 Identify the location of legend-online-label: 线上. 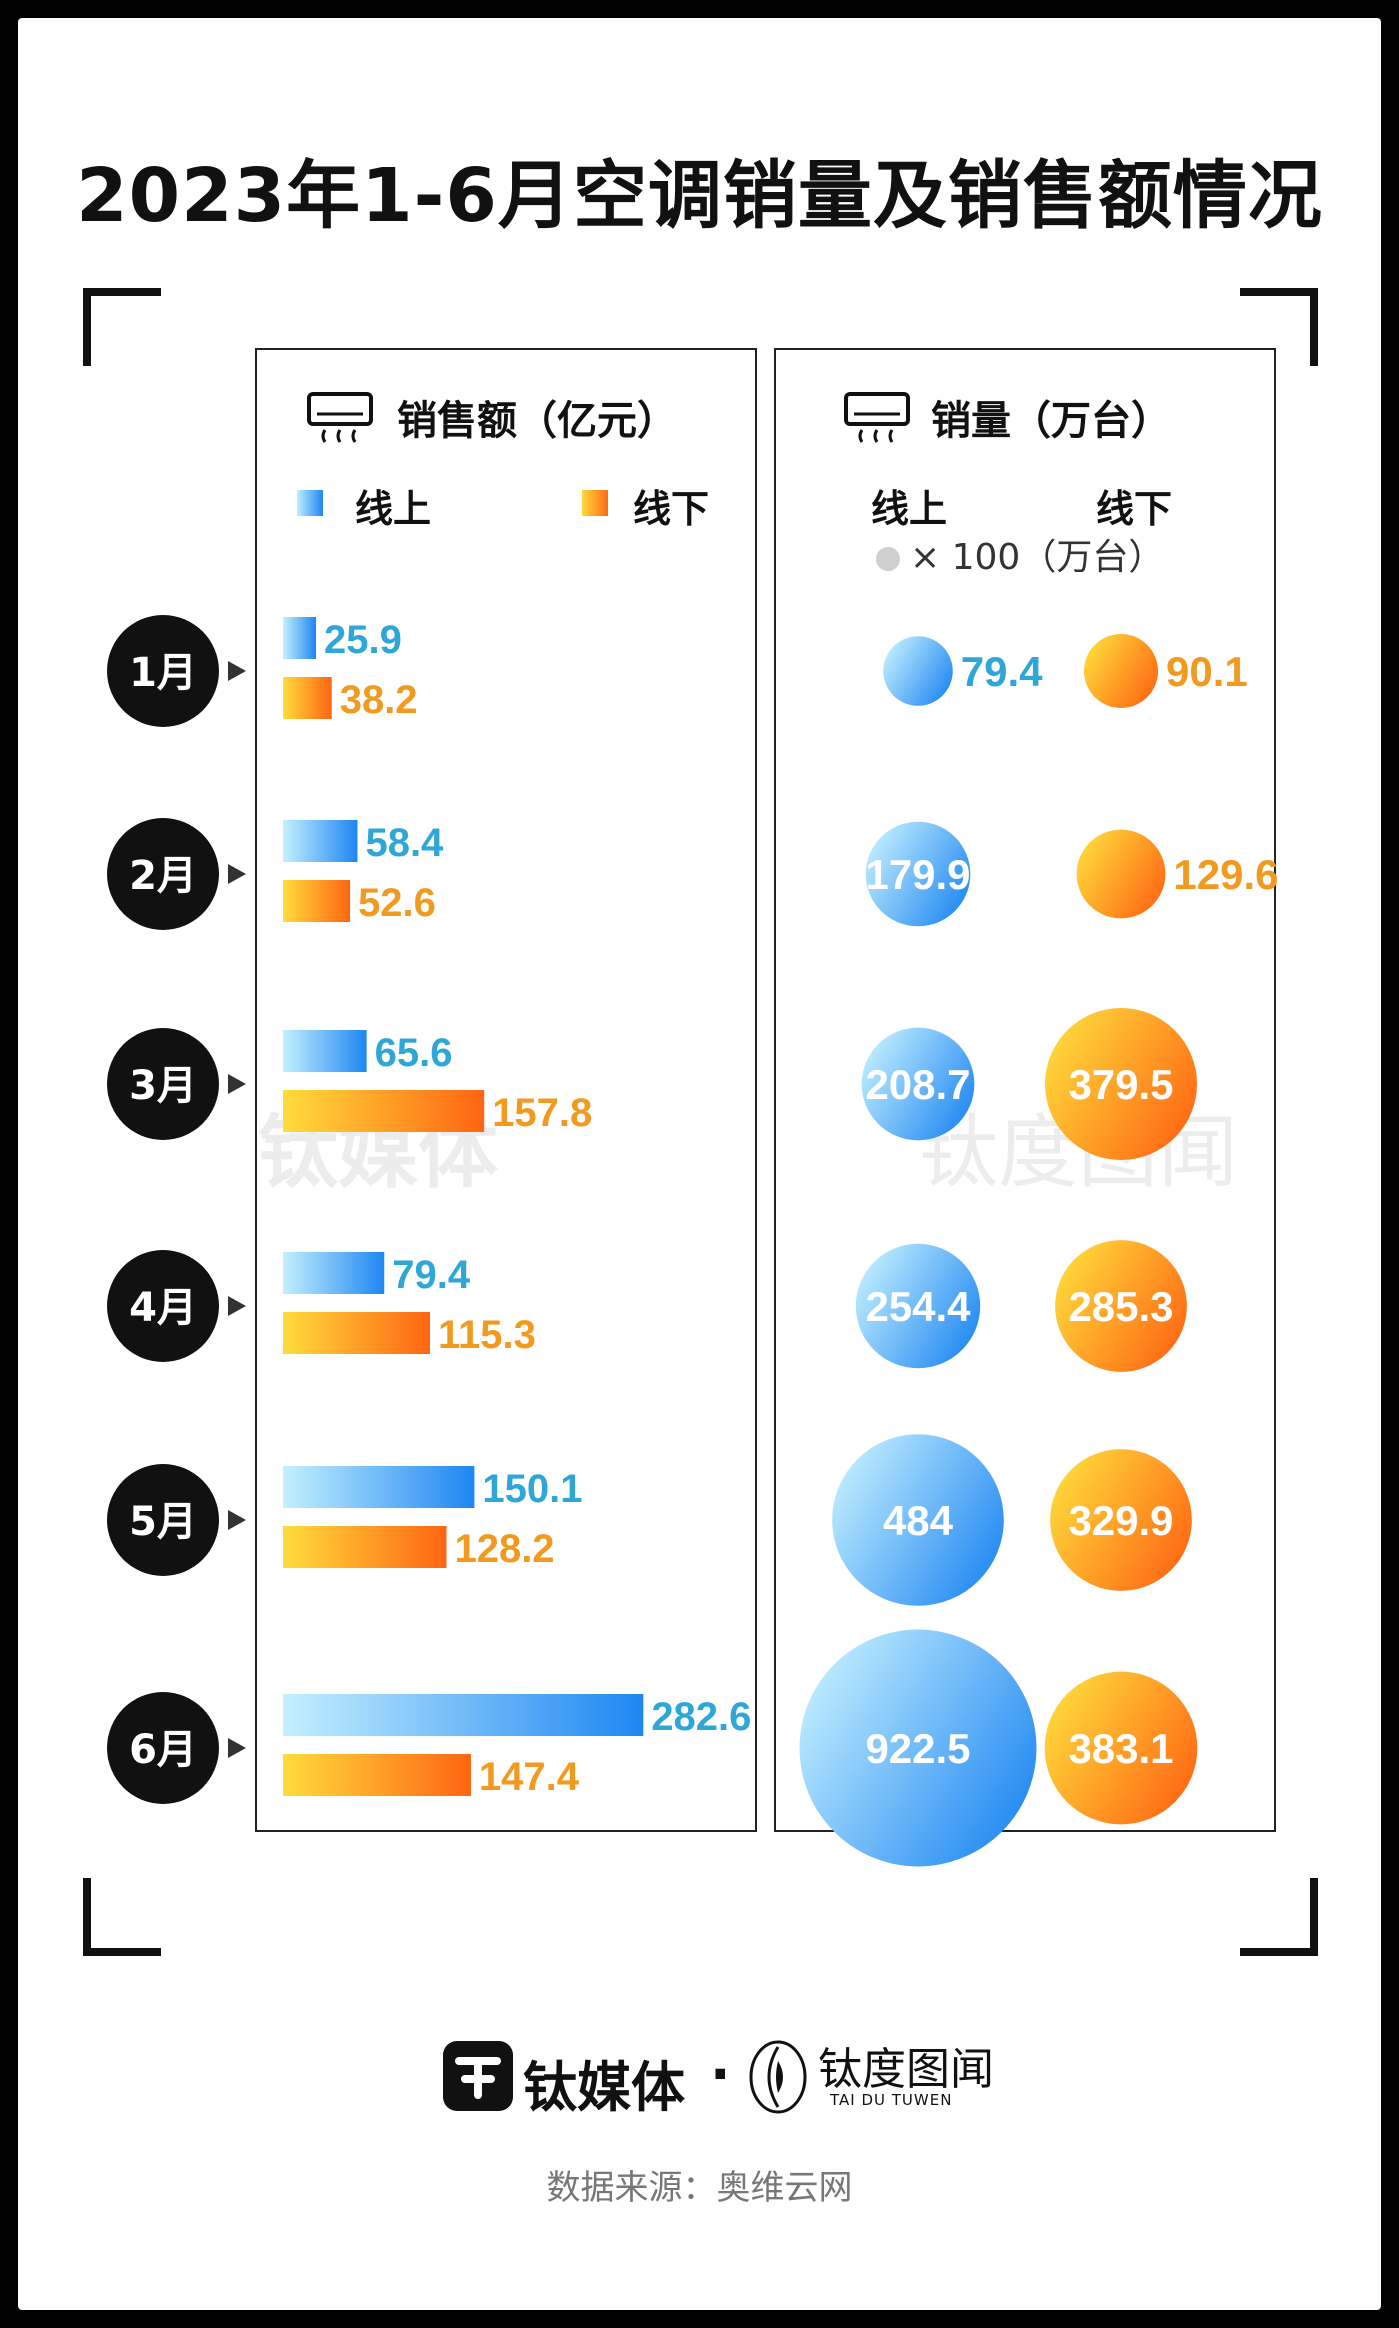
(393, 509).